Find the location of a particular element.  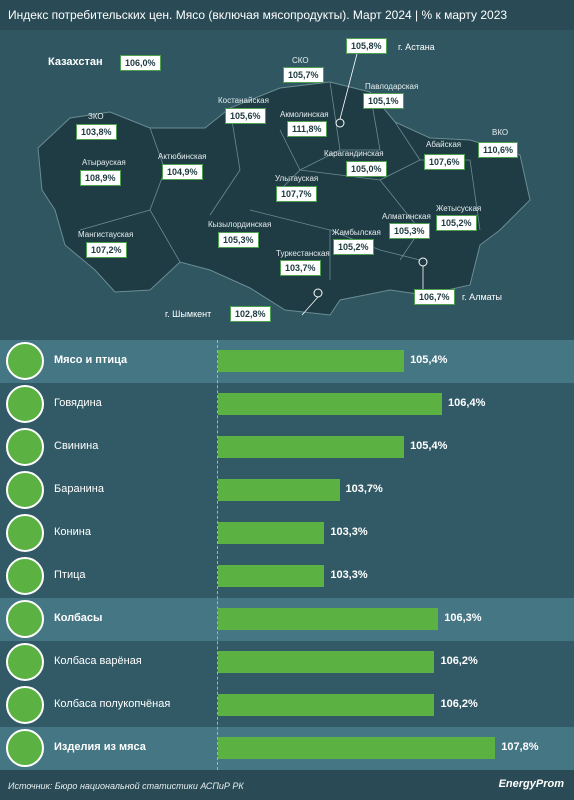

sheep-icon is located at coordinates (25, 490).